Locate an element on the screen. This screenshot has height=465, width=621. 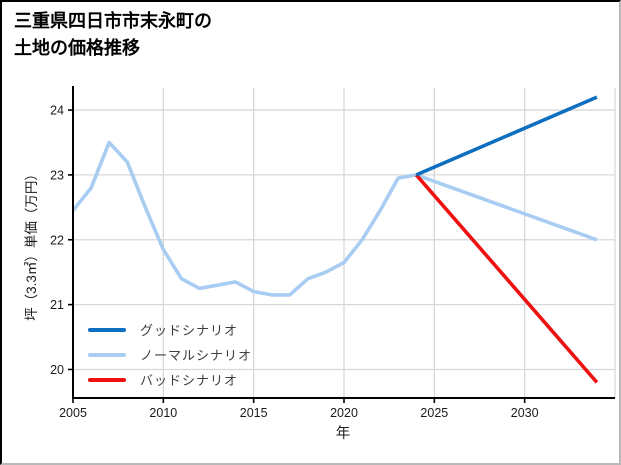
y-tick-label: 21 is located at coordinates (57, 305).